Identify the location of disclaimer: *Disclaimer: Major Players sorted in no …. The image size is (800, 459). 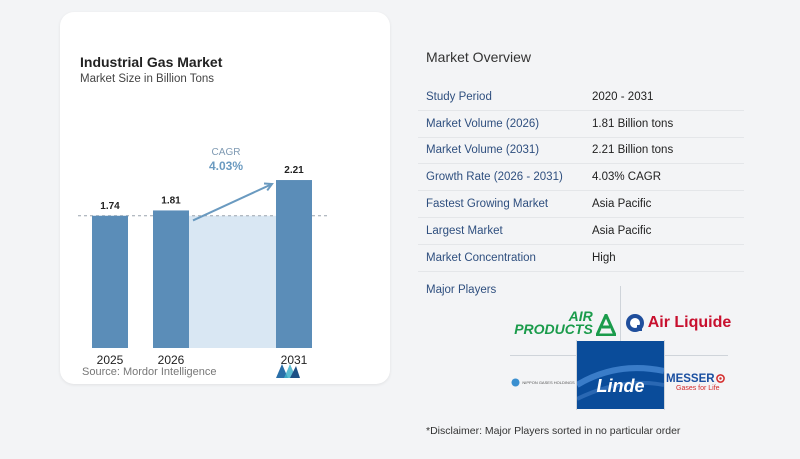
(553, 431).